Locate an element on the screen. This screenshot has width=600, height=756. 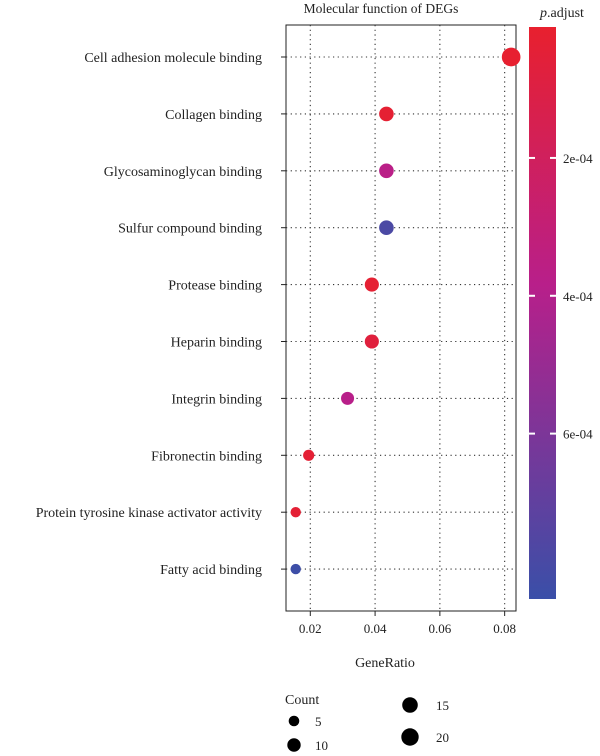
color-bar is located at coordinates (542, 313).